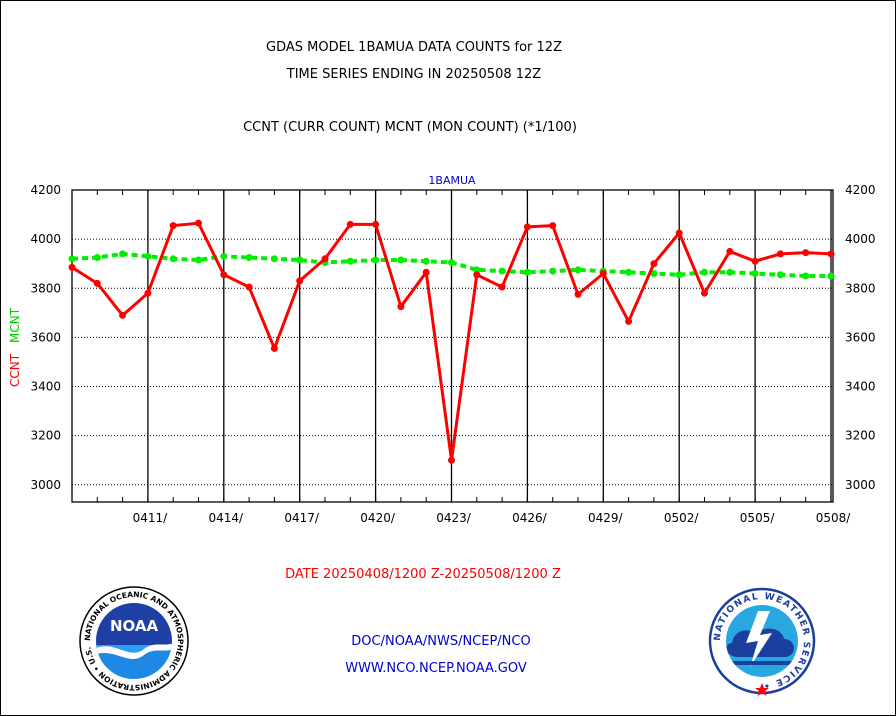 Image resolution: width=896 pixels, height=716 pixels. What do you see at coordinates (860, 288) in the screenshot?
I see `y-tick-label-right: 3800` at bounding box center [860, 288].